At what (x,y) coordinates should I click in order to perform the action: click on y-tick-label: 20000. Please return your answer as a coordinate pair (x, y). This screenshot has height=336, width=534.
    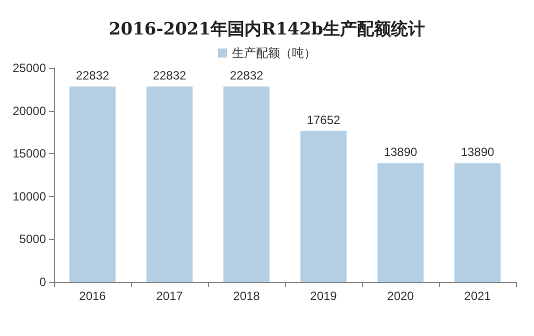
    Looking at the image, I should click on (29, 111).